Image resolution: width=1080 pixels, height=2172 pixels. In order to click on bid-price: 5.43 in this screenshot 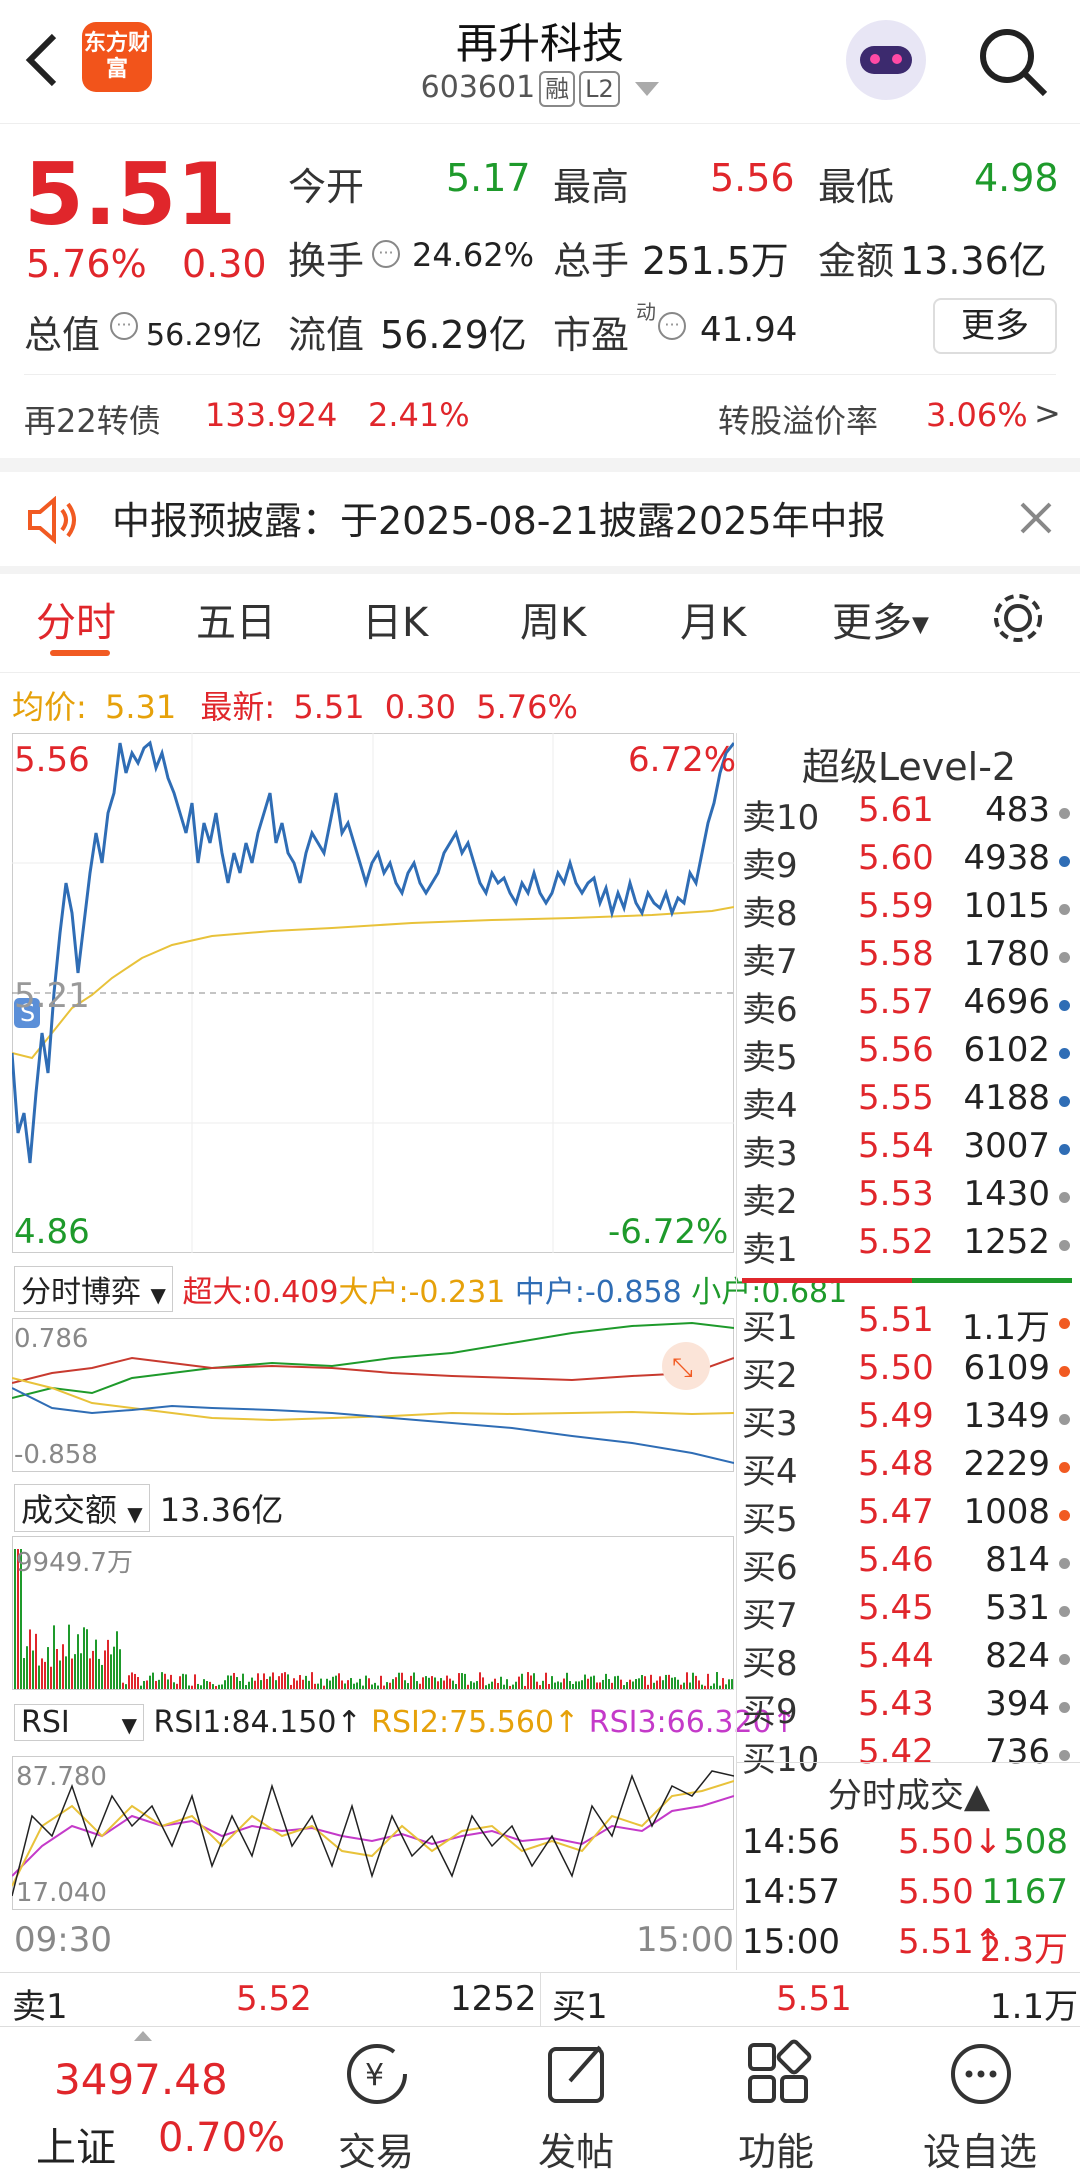, I will do `click(896, 1704)`.